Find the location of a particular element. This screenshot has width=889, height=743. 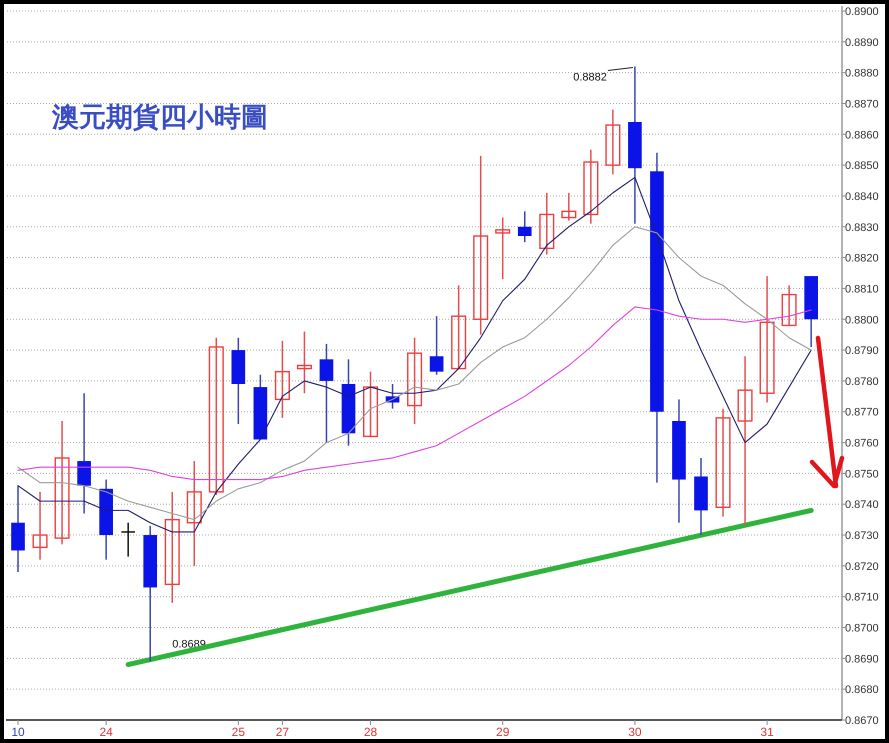

x-tick-label: 27 is located at coordinates (283, 732).